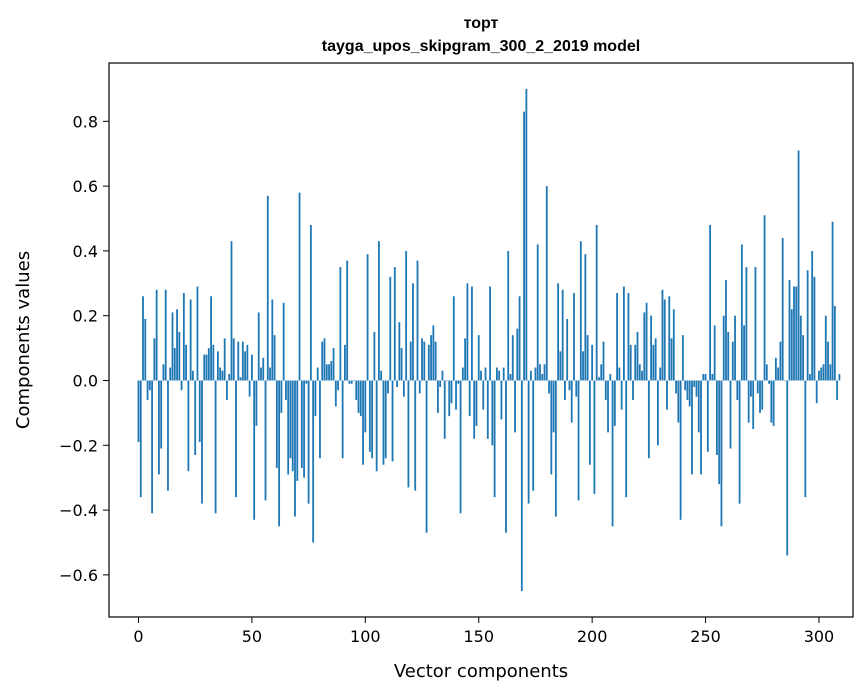 Image resolution: width=867 pixels, height=696 pixels. I want to click on x-tick-label: 100, so click(365, 636).